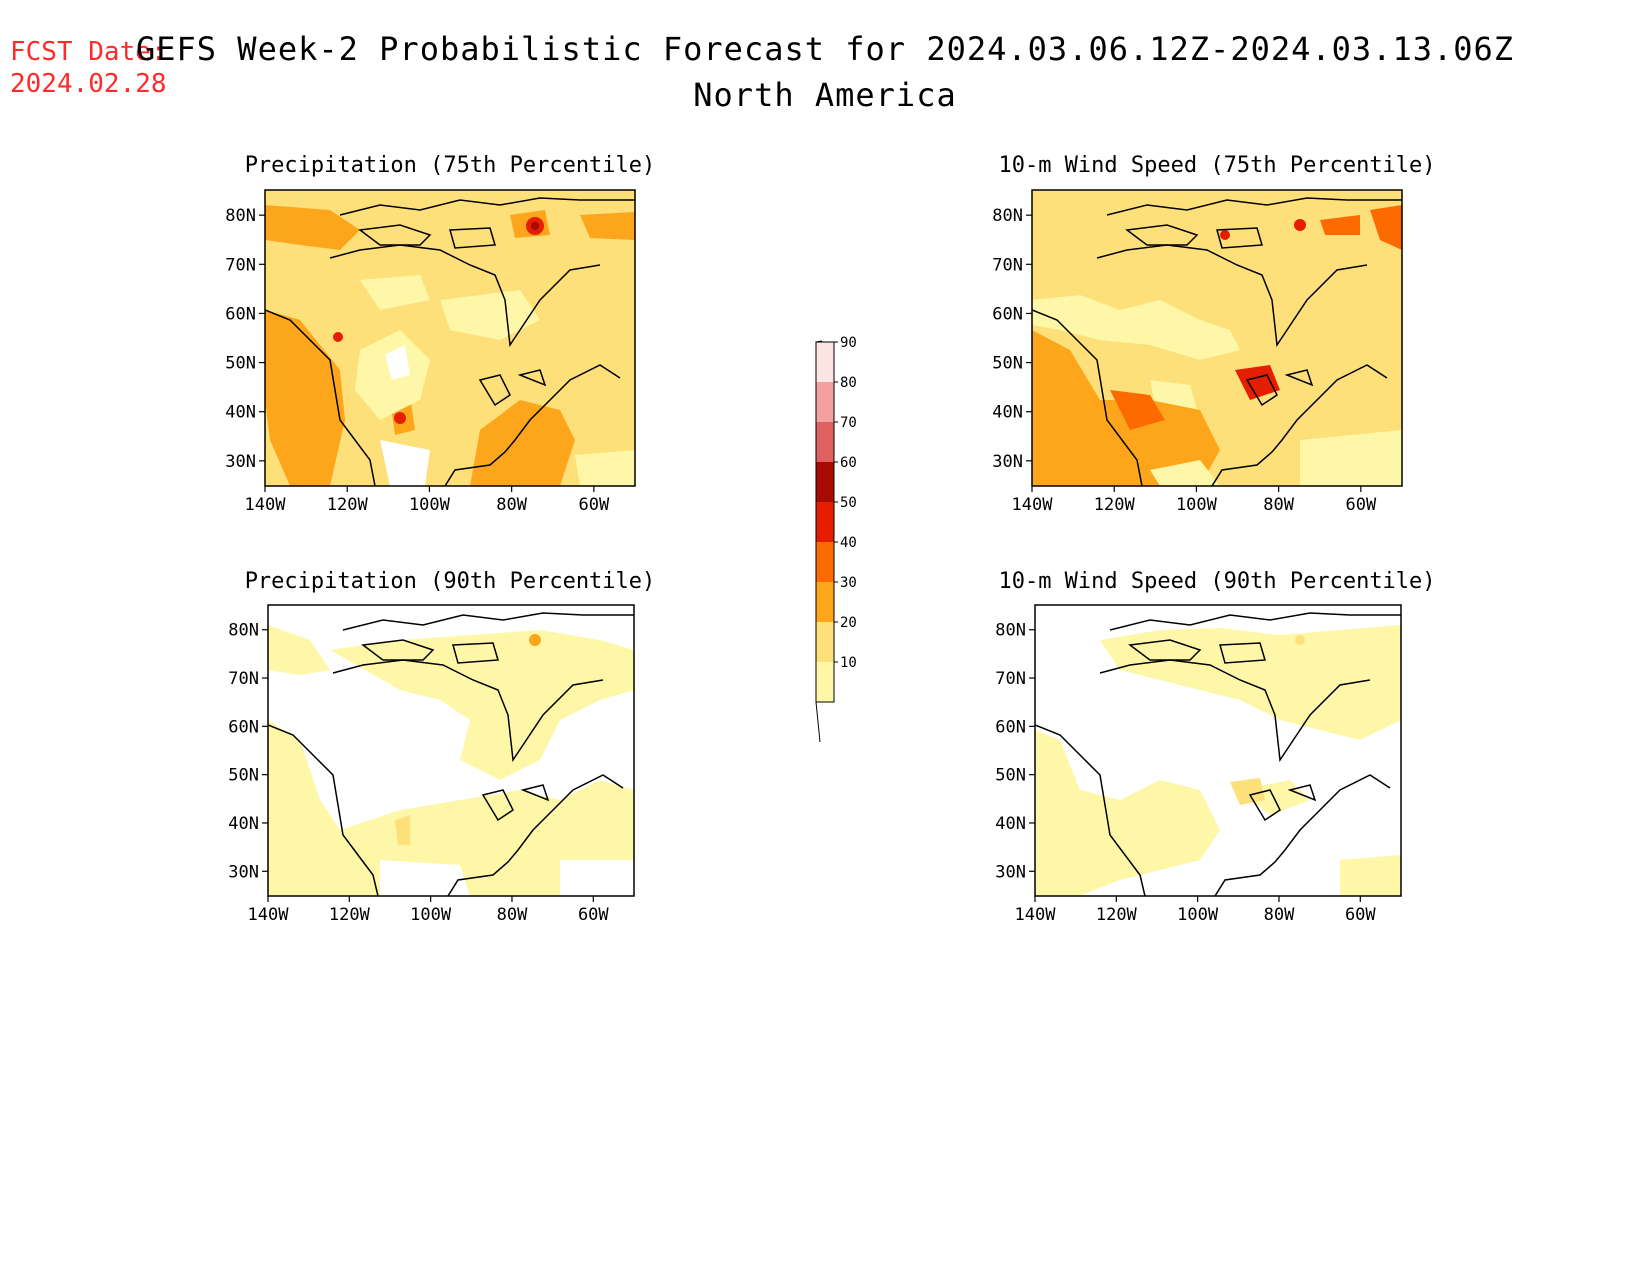 The image size is (1650, 1275). I want to click on panel-wind-90: 10-m Wind Speed (90th Percentile), so click(1217, 733).